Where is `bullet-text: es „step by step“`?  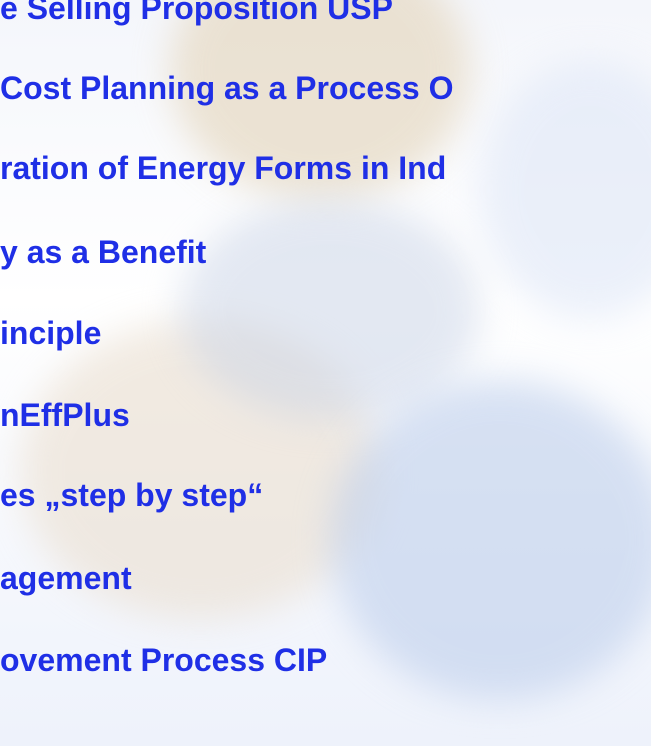
bullet-text: es „step by step“ is located at coordinates (132, 495).